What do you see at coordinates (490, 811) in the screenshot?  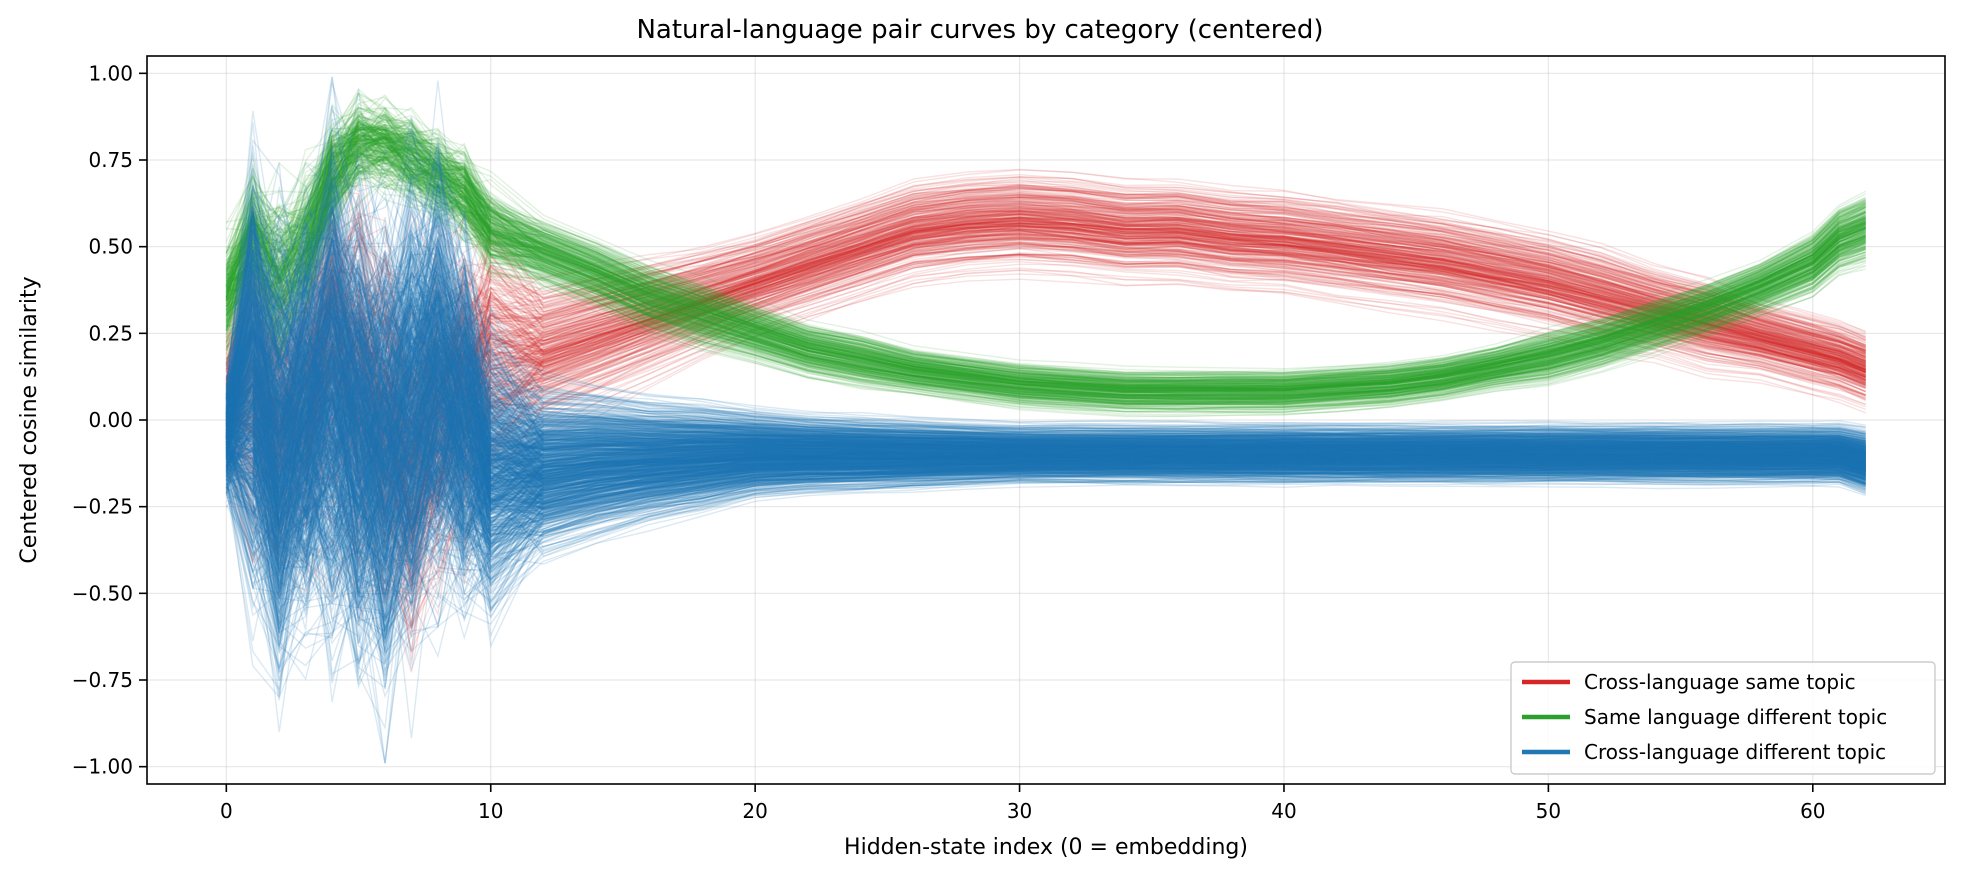 I see `x-tick-label: 10` at bounding box center [490, 811].